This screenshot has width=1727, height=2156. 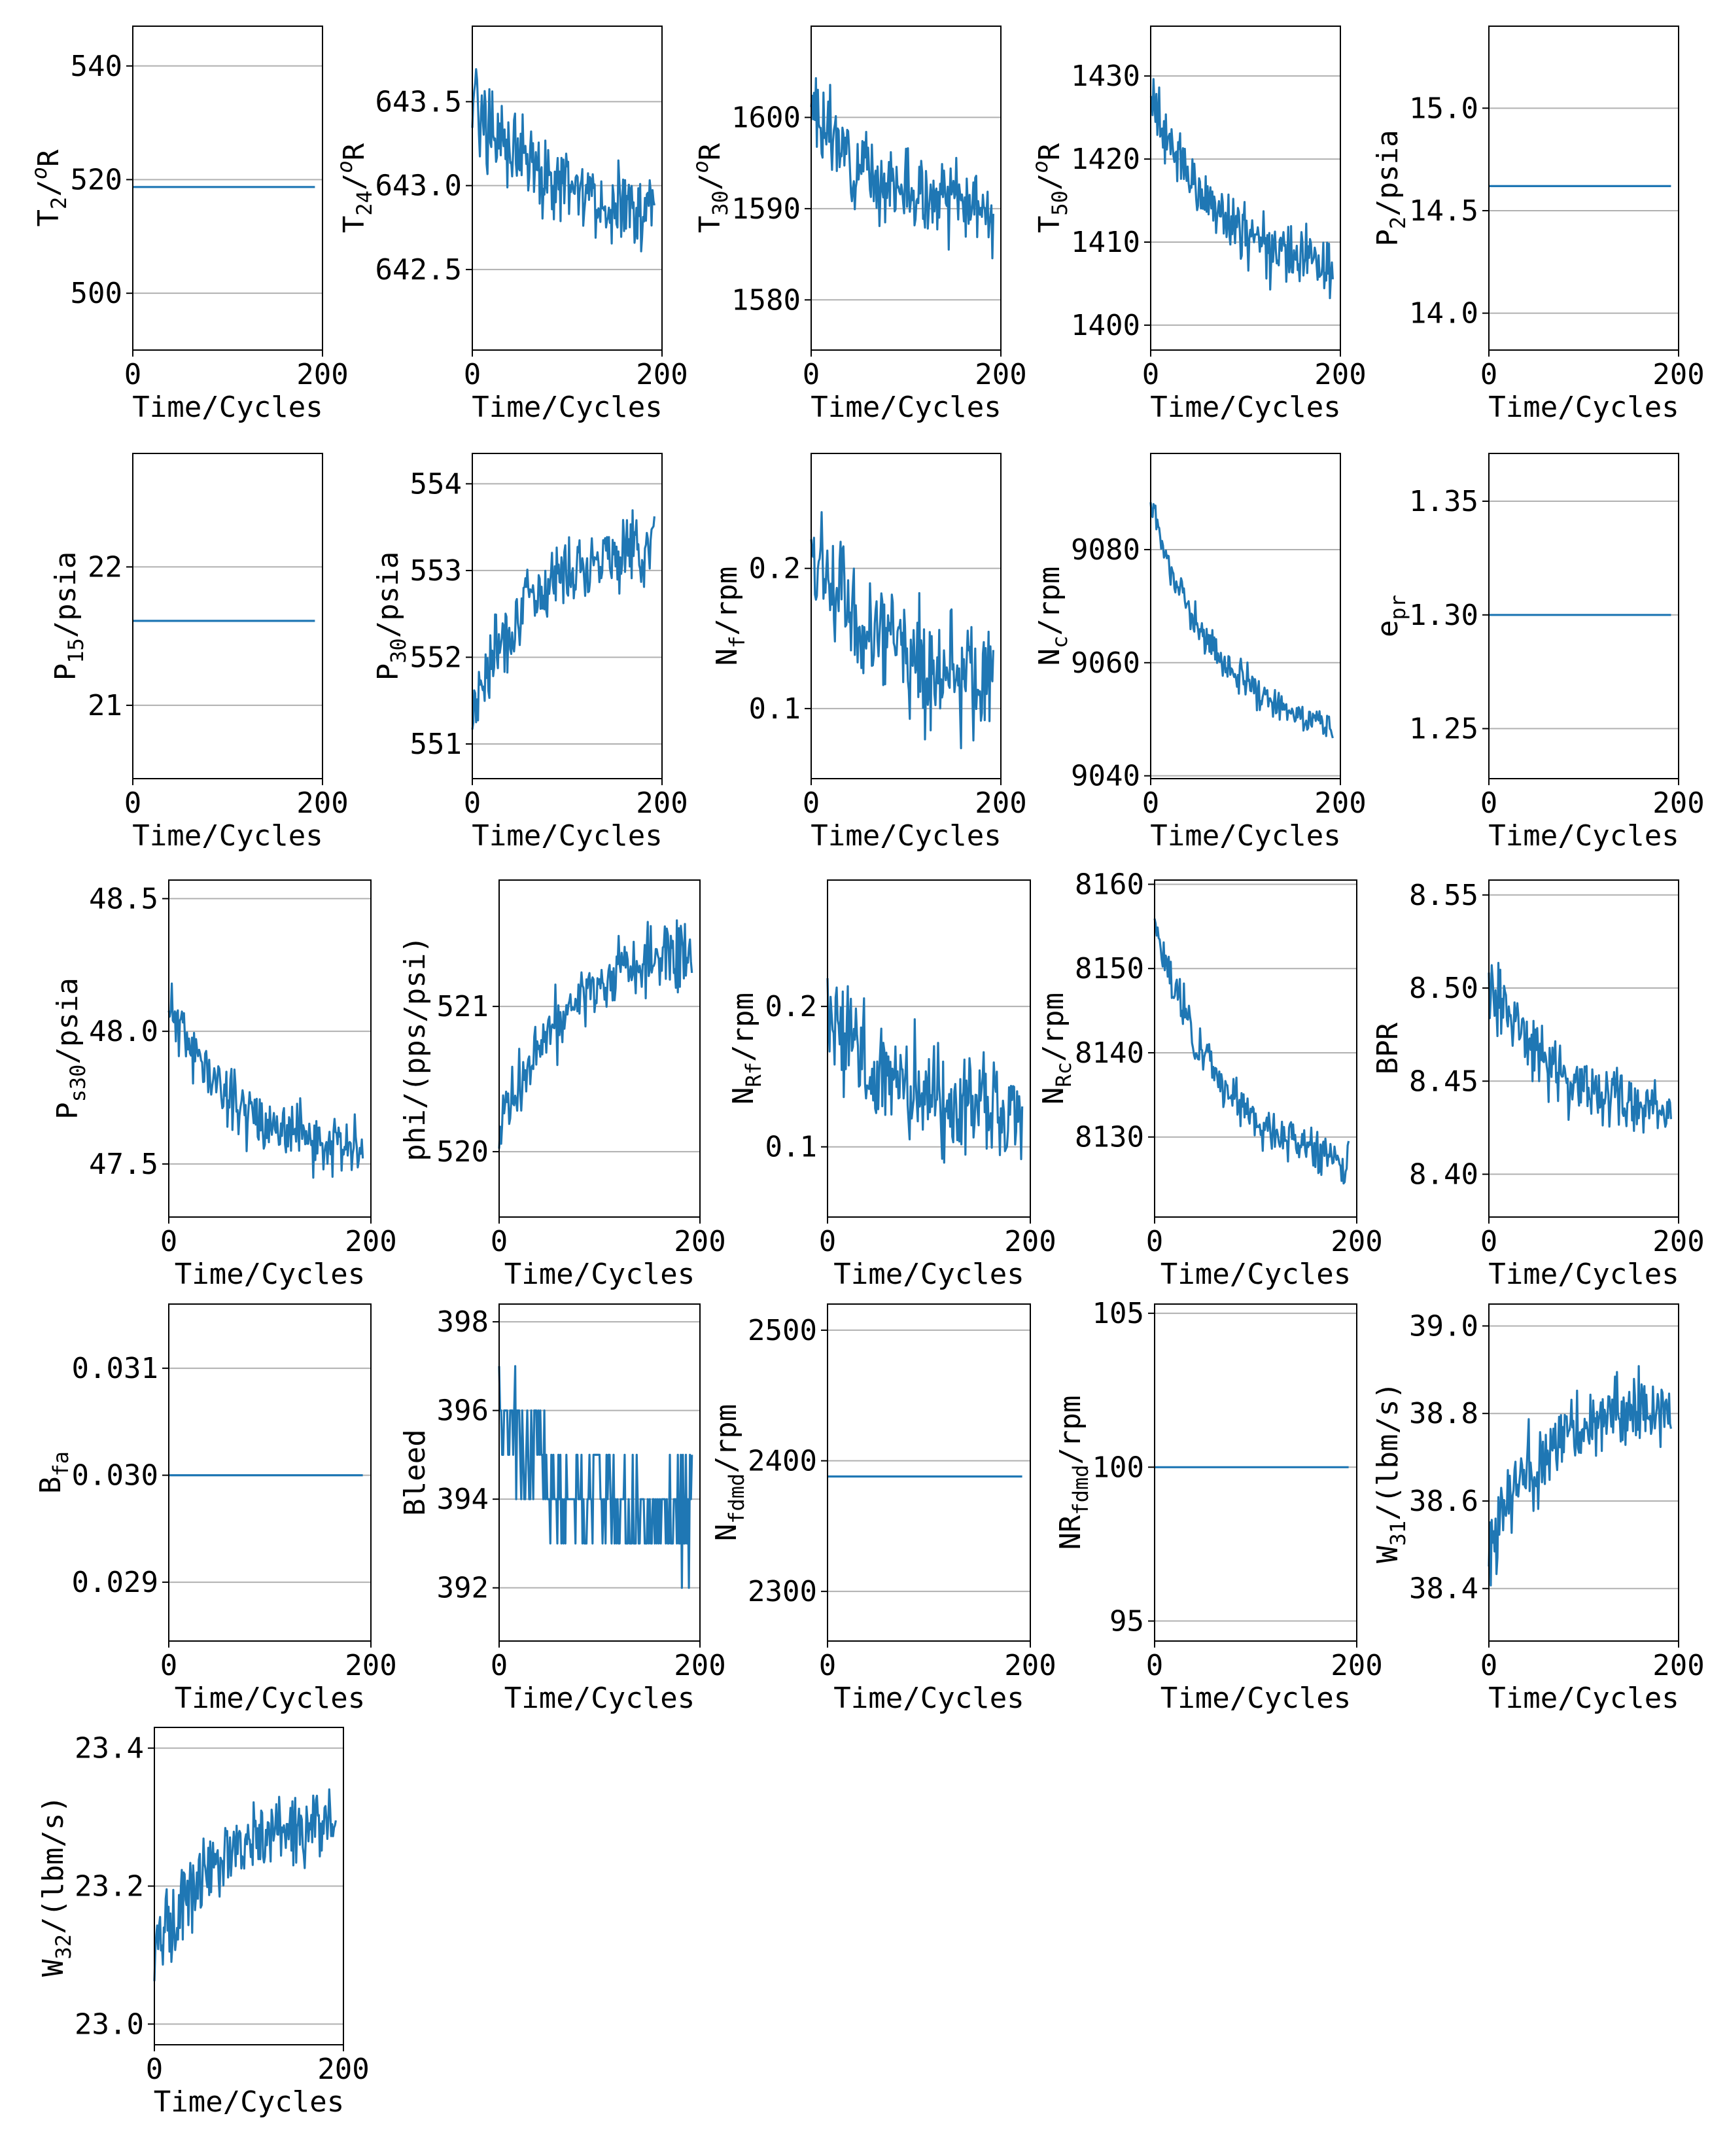 What do you see at coordinates (791, 1147) in the screenshot?
I see `ytick-label-NRf-0: 0.1` at bounding box center [791, 1147].